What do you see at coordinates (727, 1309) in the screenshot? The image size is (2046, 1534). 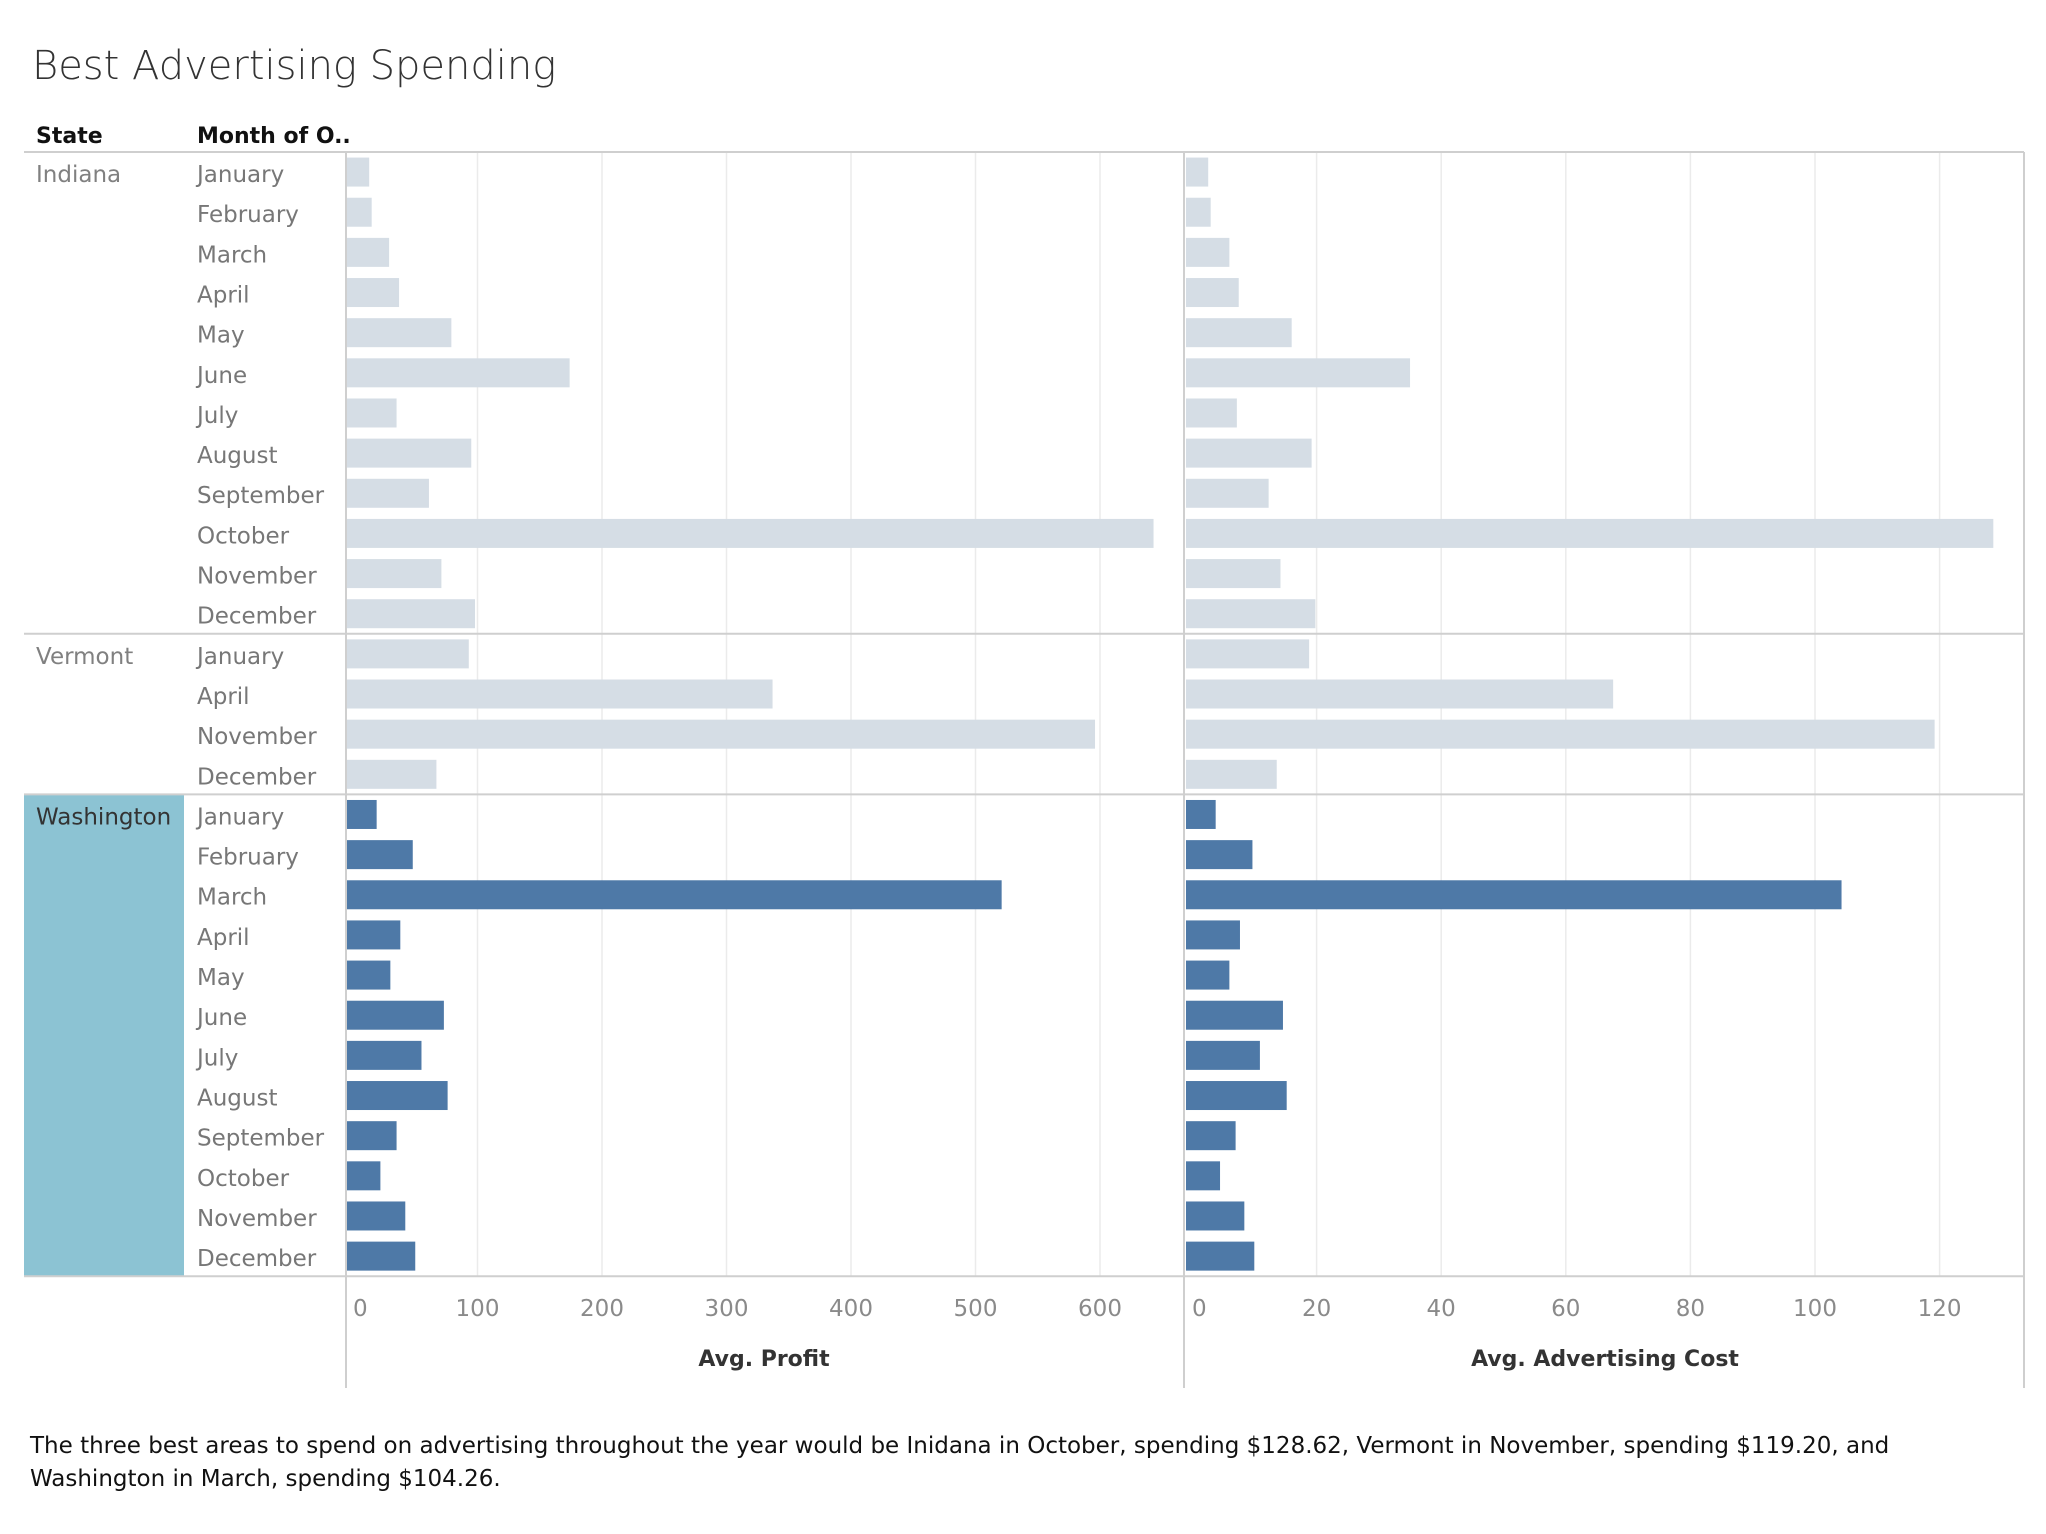 I see `axis-tick-label: 300` at bounding box center [727, 1309].